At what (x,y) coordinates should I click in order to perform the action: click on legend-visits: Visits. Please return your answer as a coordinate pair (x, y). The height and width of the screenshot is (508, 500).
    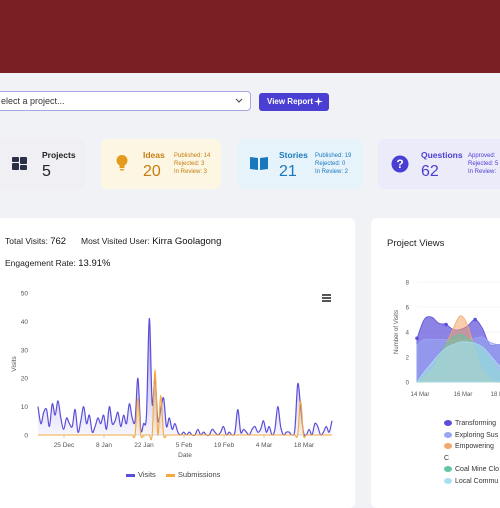
    Looking at the image, I should click on (142, 474).